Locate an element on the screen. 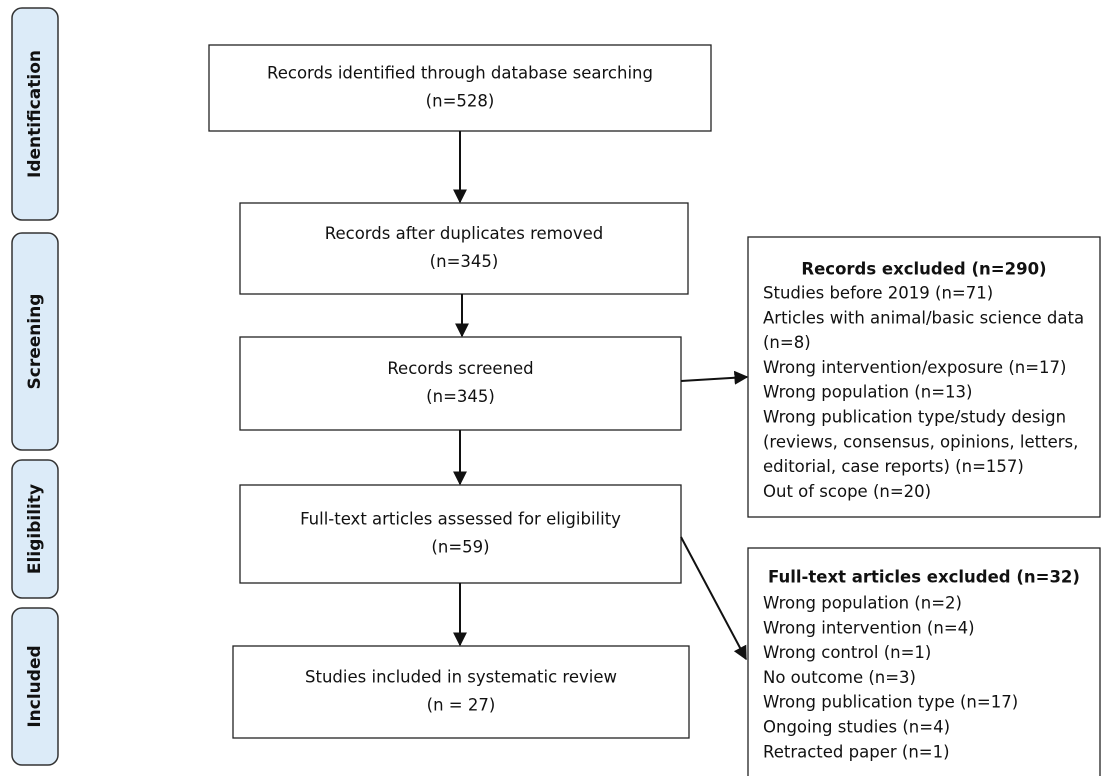 Image resolution: width=1101 pixels, height=776 pixels. exclusion-item: Wrong control (n=1) is located at coordinates (847, 652).